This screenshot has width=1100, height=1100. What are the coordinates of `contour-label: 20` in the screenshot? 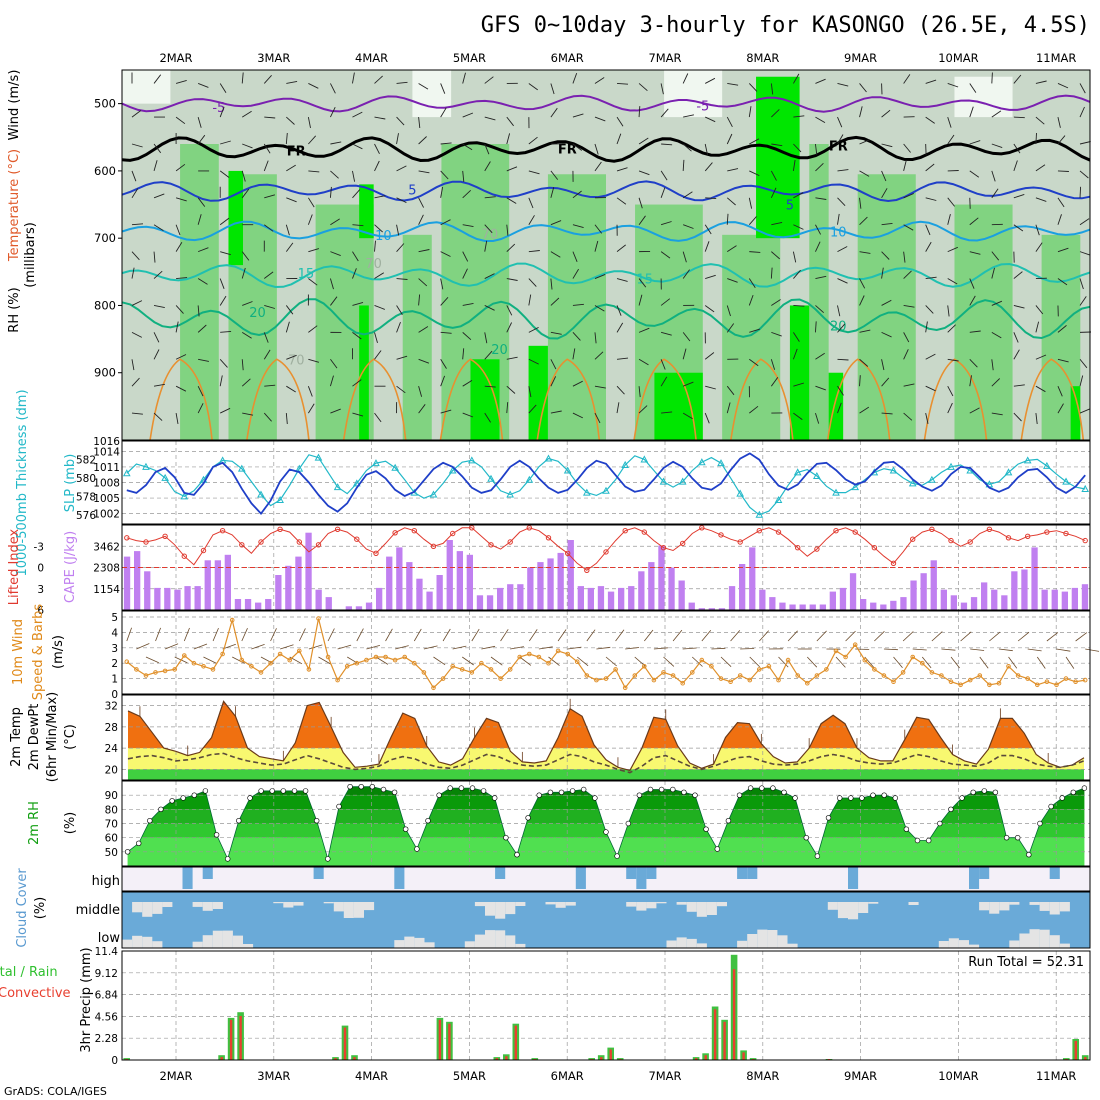 It's located at (838, 327).